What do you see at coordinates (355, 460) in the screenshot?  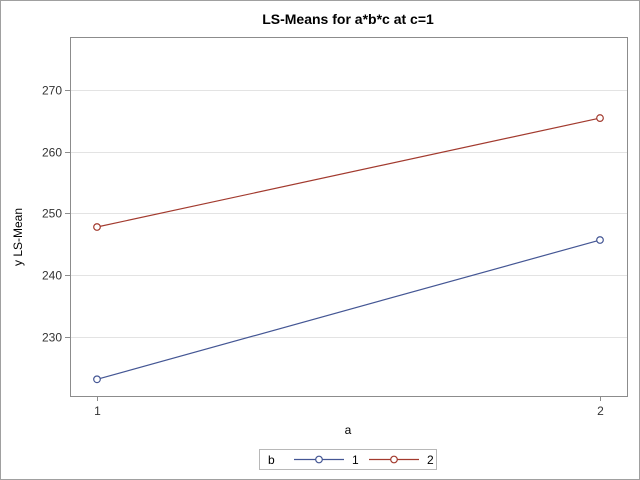 I see `legend-label: 1` at bounding box center [355, 460].